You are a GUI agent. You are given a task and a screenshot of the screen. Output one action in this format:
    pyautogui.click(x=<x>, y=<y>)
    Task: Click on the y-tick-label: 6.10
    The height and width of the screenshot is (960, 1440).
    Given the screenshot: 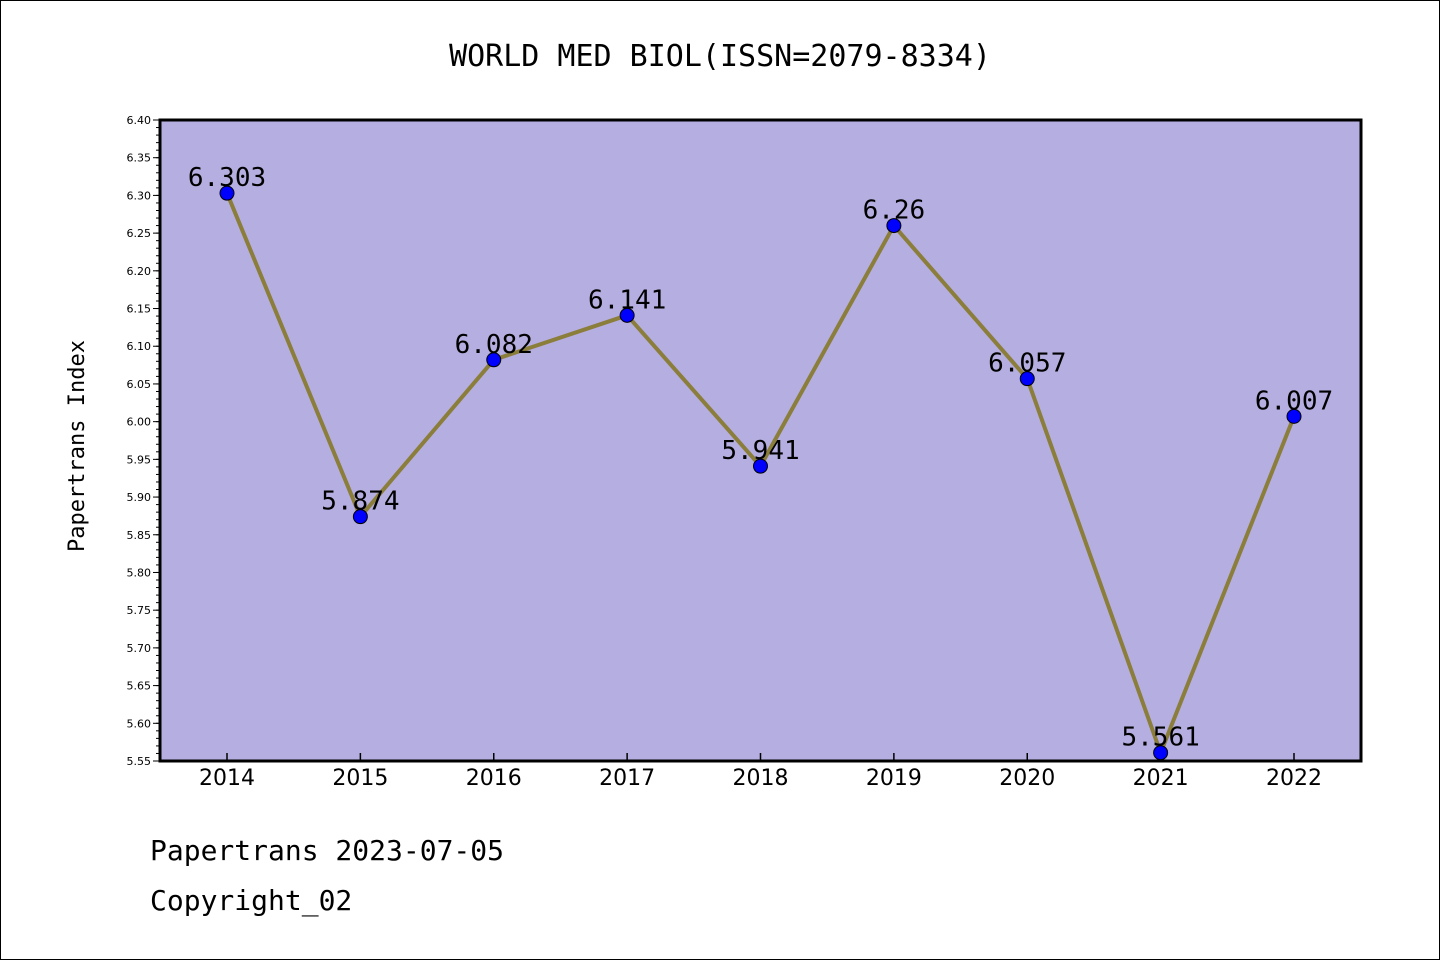 What is the action you would take?
    pyautogui.click(x=139, y=346)
    